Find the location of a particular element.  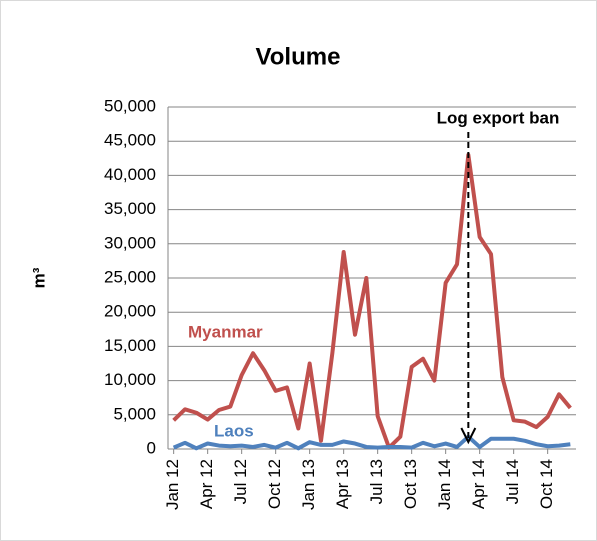

arrow-head is located at coordinates (468, 436).